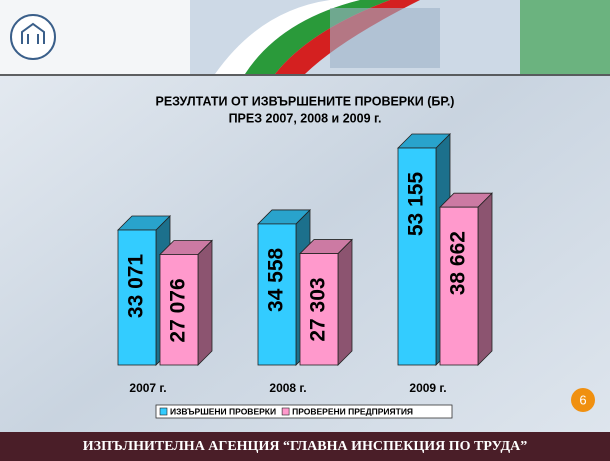 Image resolution: width=610 pixels, height=461 pixels. I want to click on value-label: 33 071, so click(136, 286).